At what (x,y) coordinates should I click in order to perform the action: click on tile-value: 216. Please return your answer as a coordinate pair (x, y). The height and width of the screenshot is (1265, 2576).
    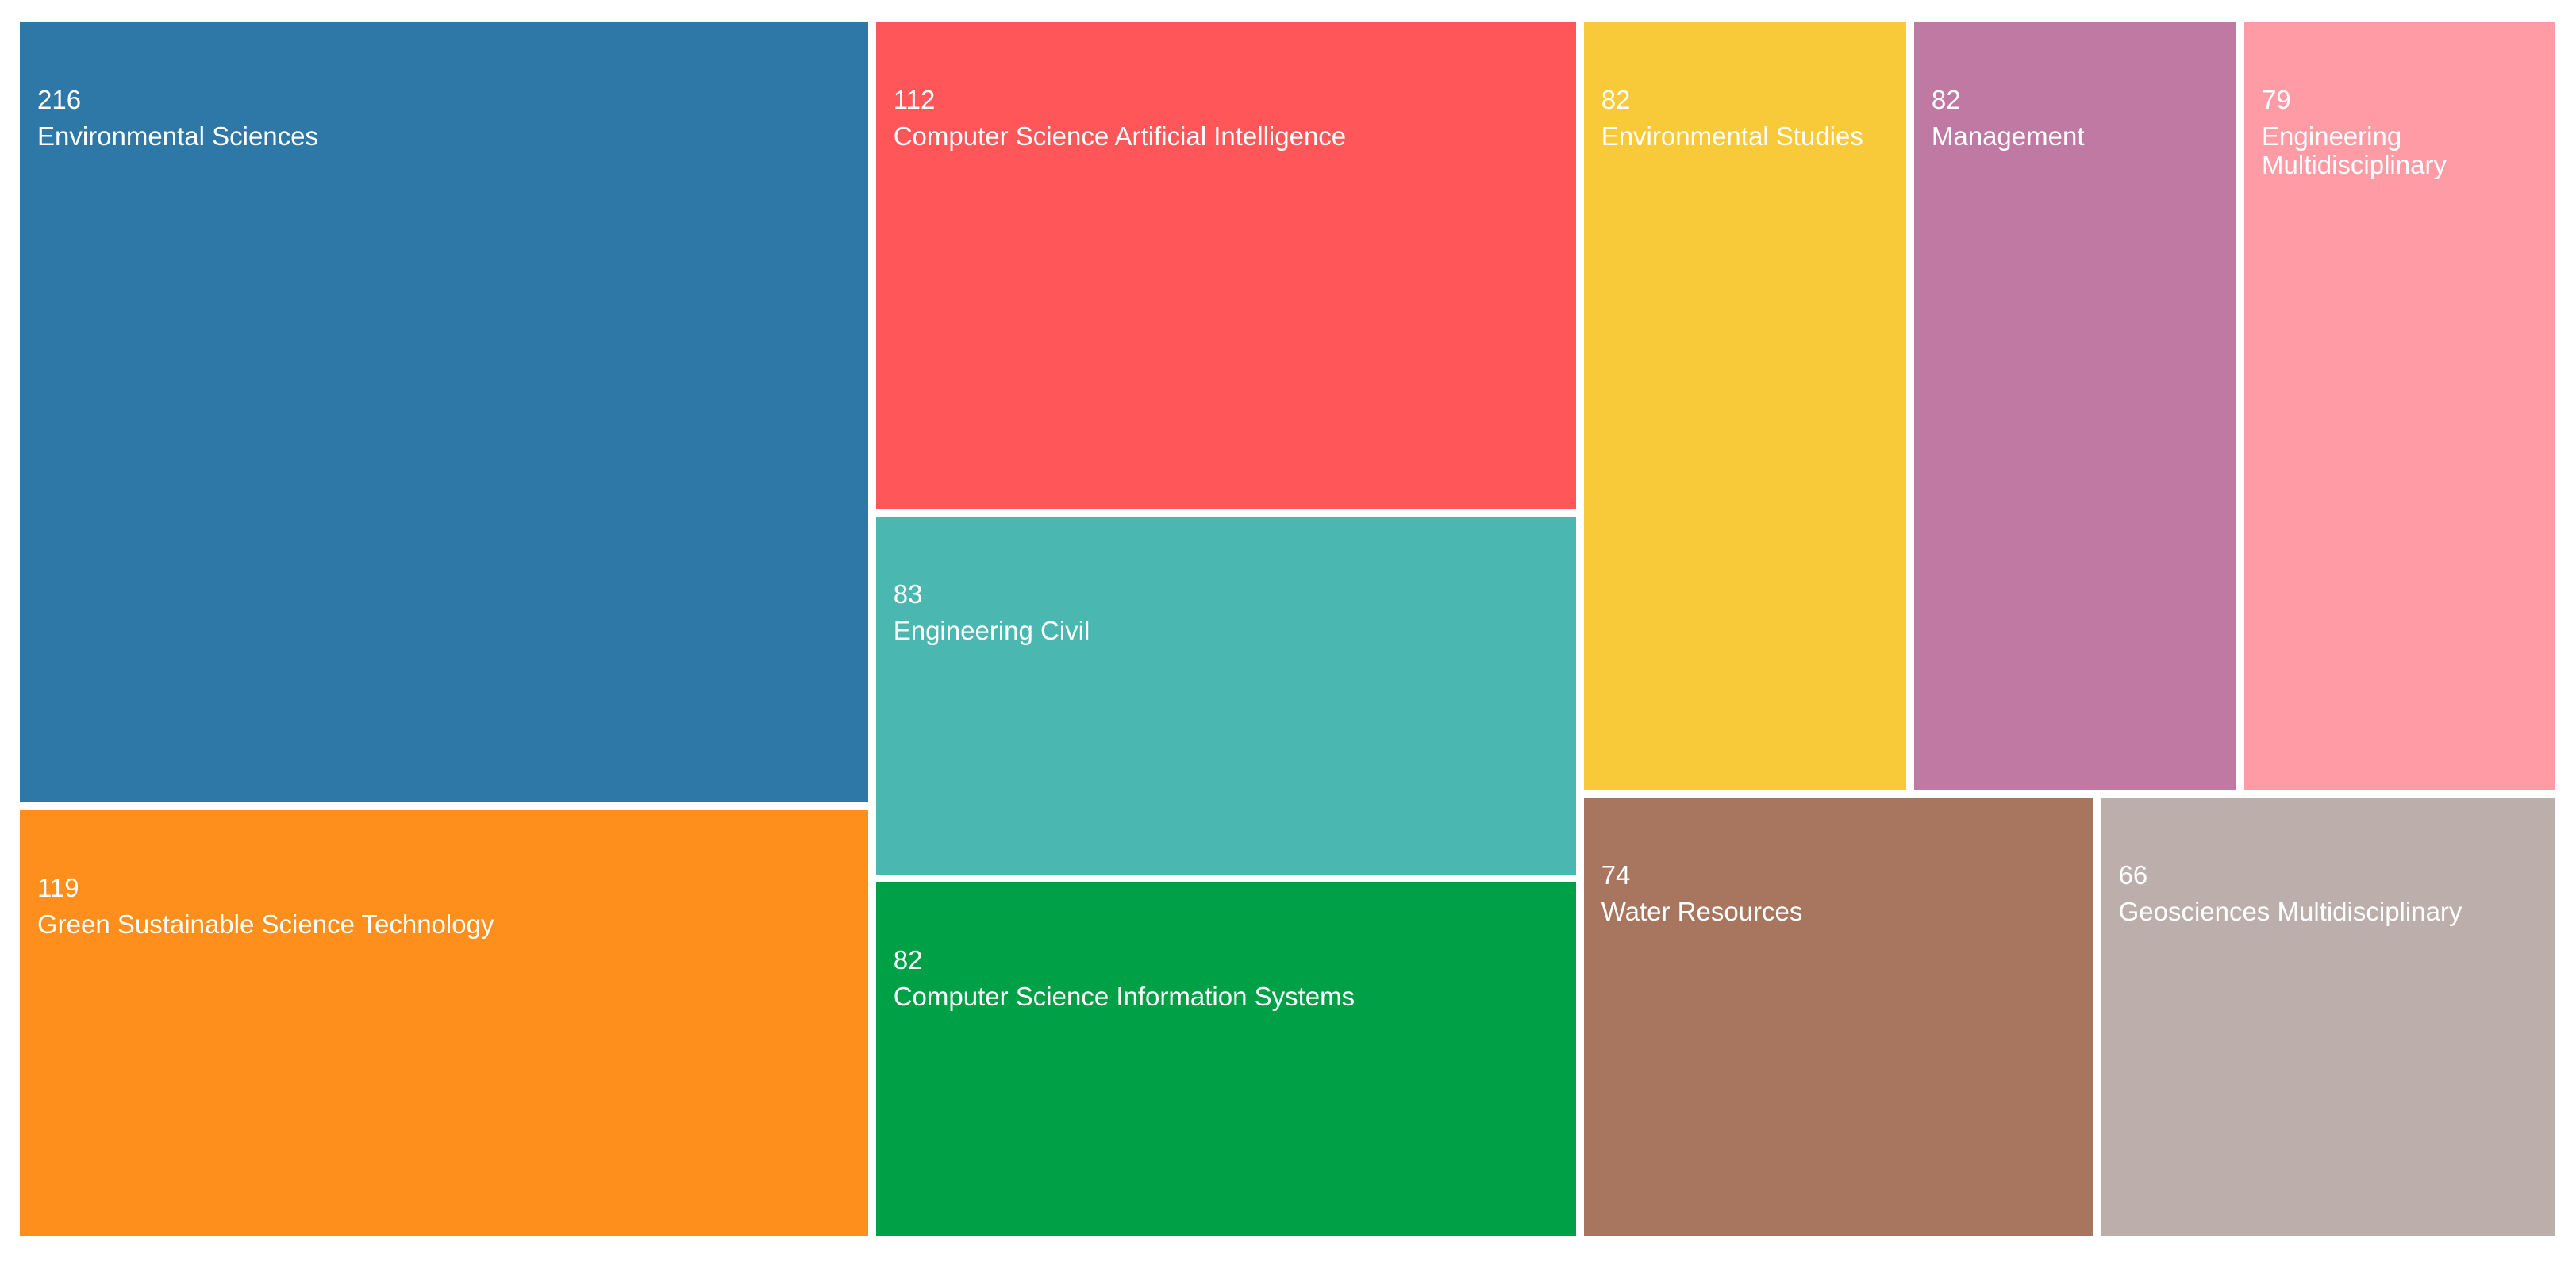
    Looking at the image, I should click on (59, 99).